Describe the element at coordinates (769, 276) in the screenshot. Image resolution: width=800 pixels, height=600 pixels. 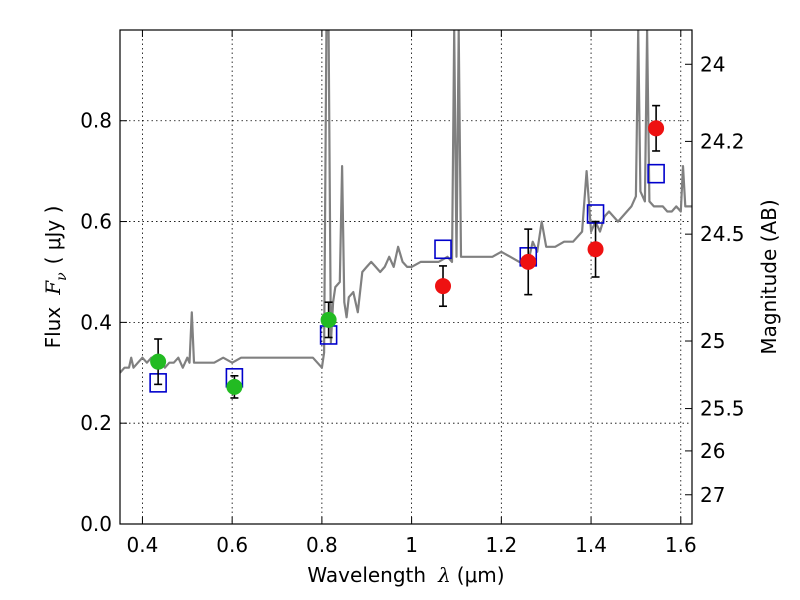
I see `y2-axis-label: Magnitude (AB)` at that location.